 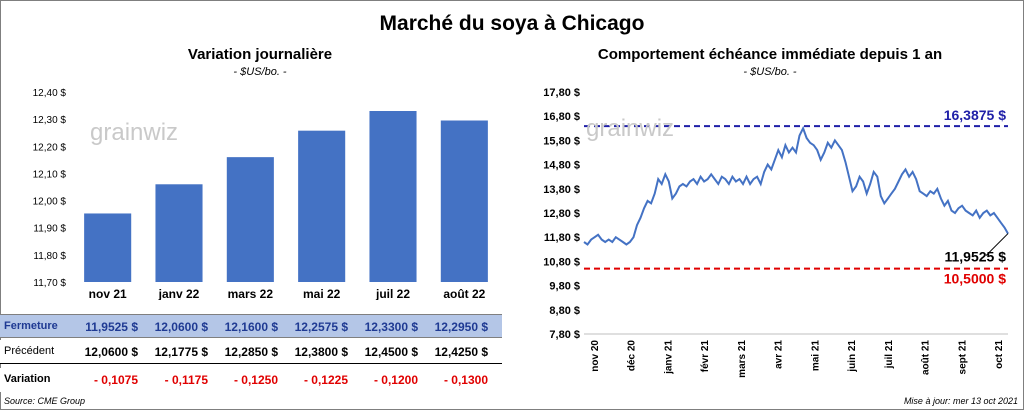 What do you see at coordinates (29, 351) in the screenshot?
I see `row-label: Précédent` at bounding box center [29, 351].